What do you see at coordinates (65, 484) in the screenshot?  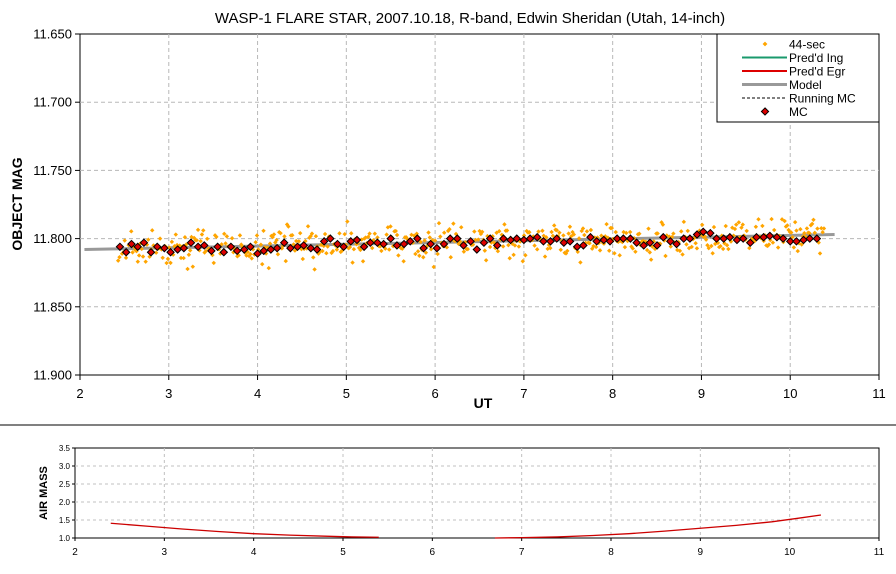 I see `airmass-y-tick-label: 2.5` at bounding box center [65, 484].